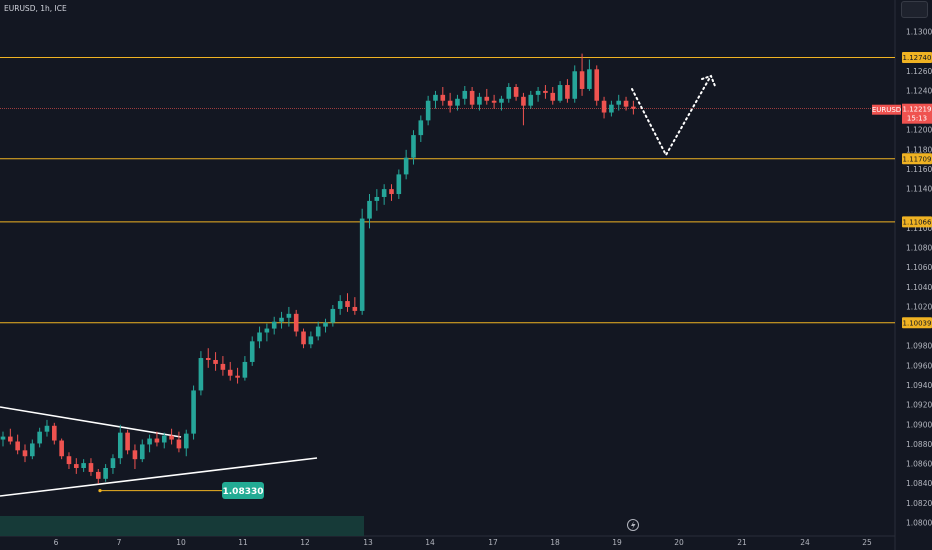 This screenshot has height=550, width=932. What do you see at coordinates (919, 483) in the screenshot?
I see `price-tick-label: 1.08400` at bounding box center [919, 483].